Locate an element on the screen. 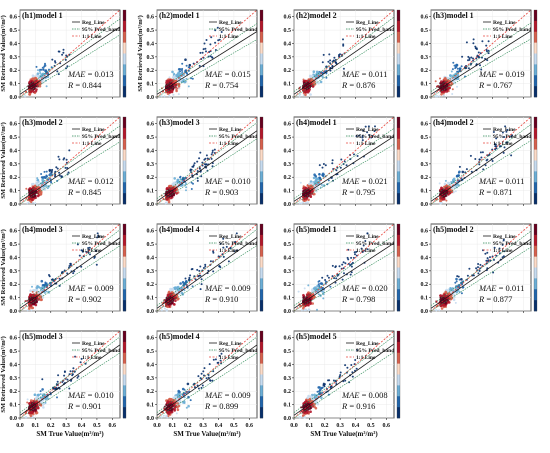 This screenshot has height=453, width=550. legend-label: Reg_Line is located at coordinates (504, 23).